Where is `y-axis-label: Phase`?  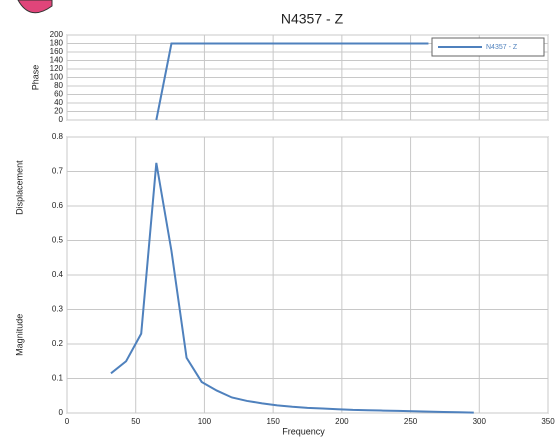 y-axis-label: Phase is located at coordinates (35, 78).